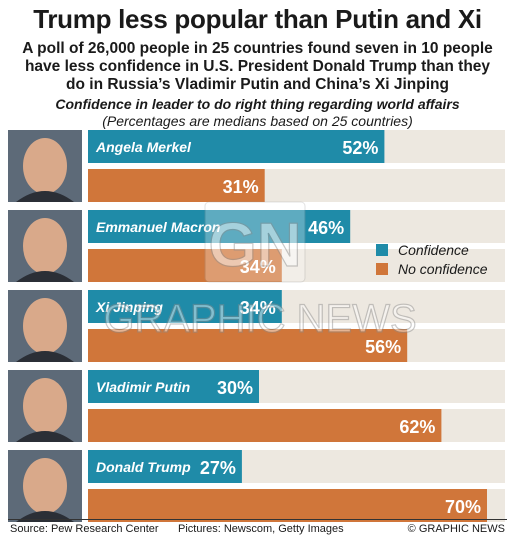  Describe the element at coordinates (185, 306) in the screenshot. I see `bar-xi-jinping-confidence` at that location.